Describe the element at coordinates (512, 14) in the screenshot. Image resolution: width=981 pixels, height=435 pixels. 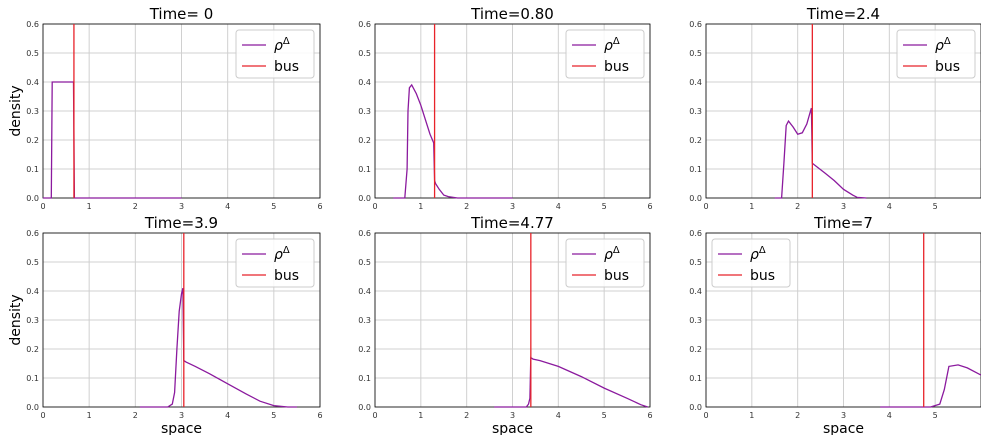
I see `subplot-title: Time=0.80` at that location.